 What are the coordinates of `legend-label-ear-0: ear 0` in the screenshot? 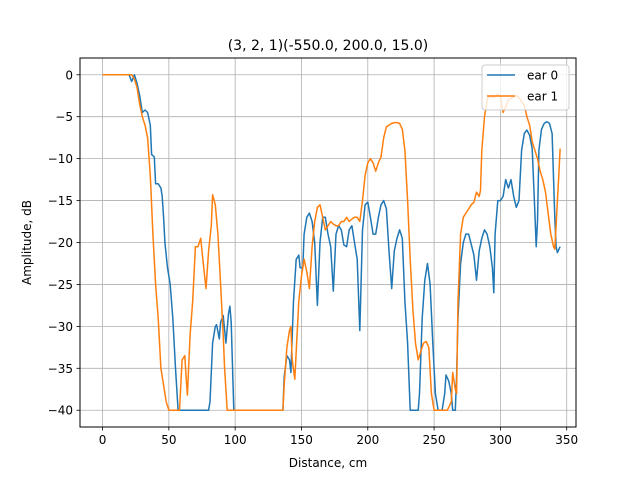 It's located at (542, 76).